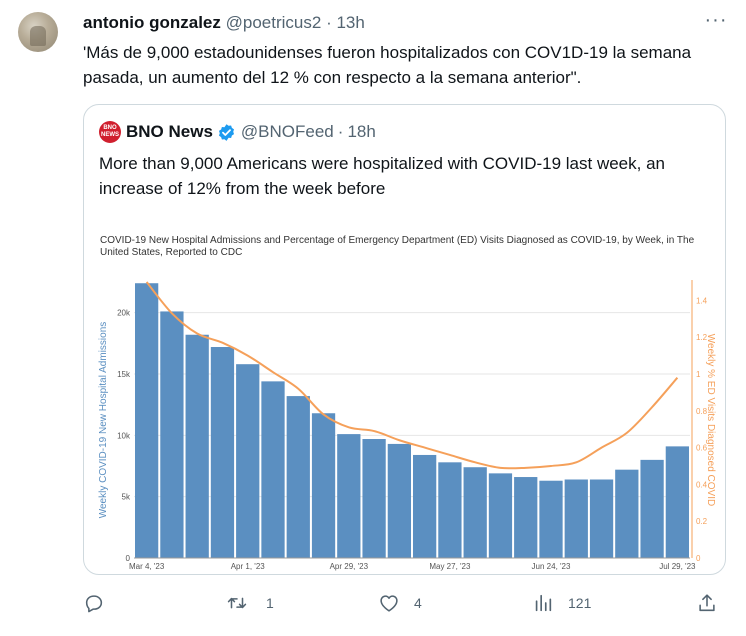 Image resolution: width=746 pixels, height=636 pixels. I want to click on share-button, so click(707, 603).